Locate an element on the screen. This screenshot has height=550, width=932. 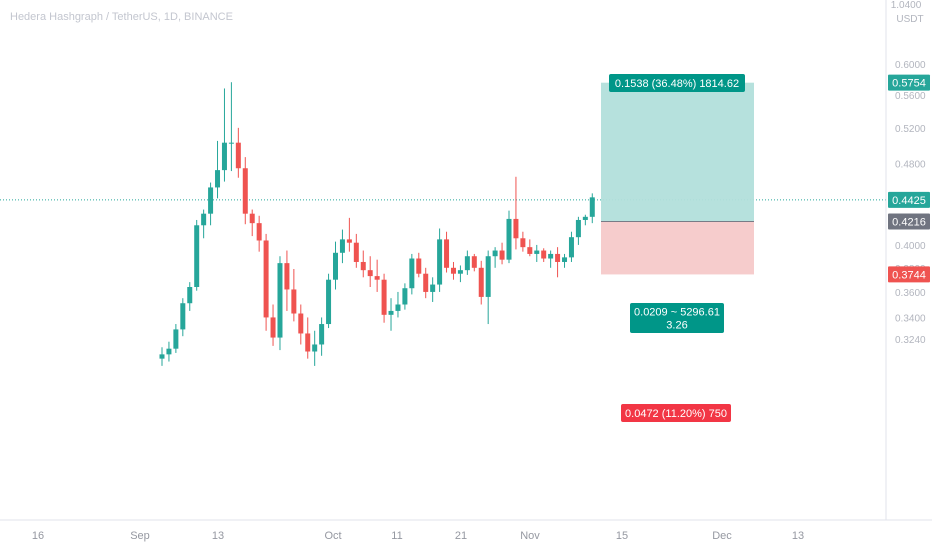
x-tick-label: Nov is located at coordinates (530, 536).